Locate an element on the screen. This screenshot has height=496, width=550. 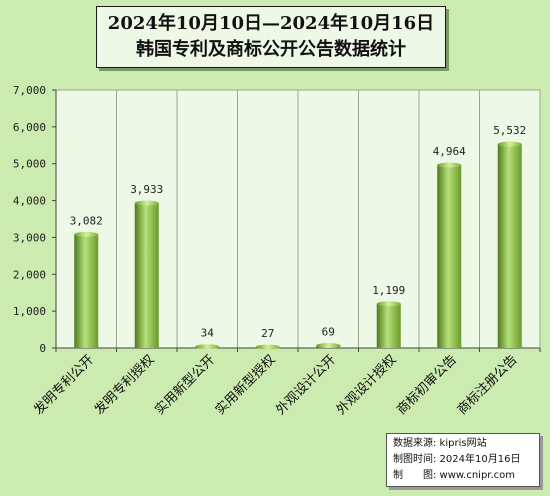
value-label: 3,933 is located at coordinates (146, 189).